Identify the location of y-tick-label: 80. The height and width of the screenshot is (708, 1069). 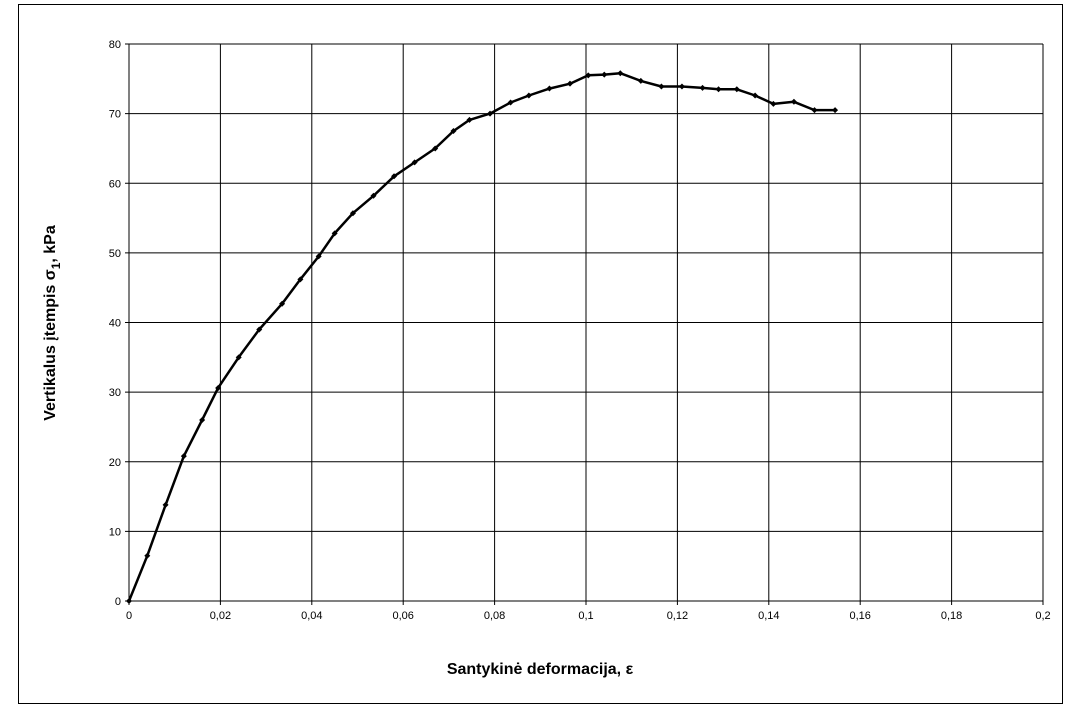
(115, 45).